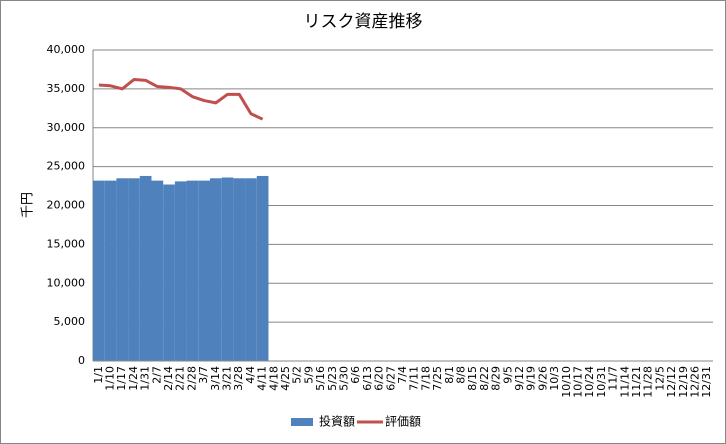 The image size is (726, 444). Describe the element at coordinates (624, 382) in the screenshot. I see `x-tick-label: 11/14` at that location.